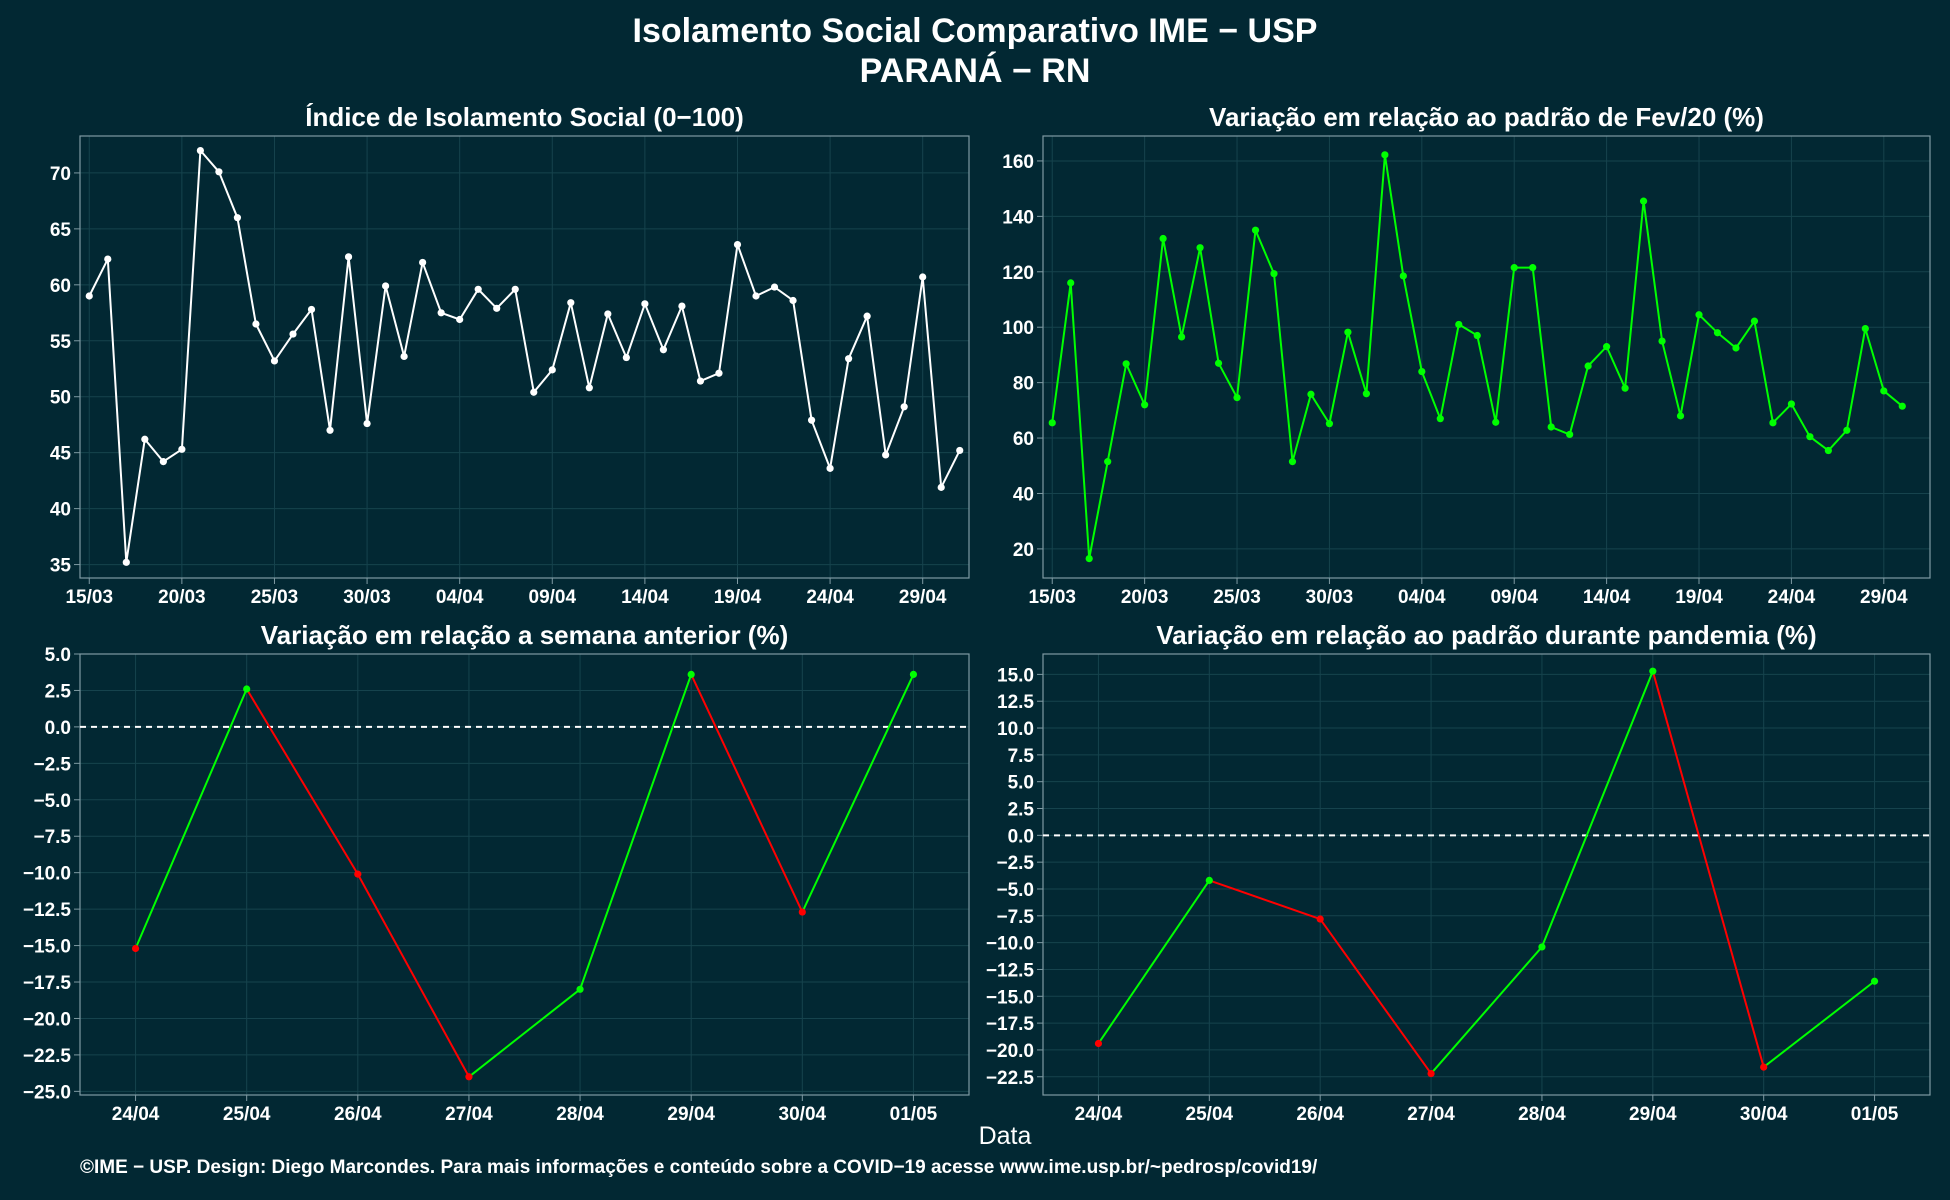  What do you see at coordinates (1015, 917) in the screenshot?
I see `y-tick-label: −7.5` at bounding box center [1015, 917].